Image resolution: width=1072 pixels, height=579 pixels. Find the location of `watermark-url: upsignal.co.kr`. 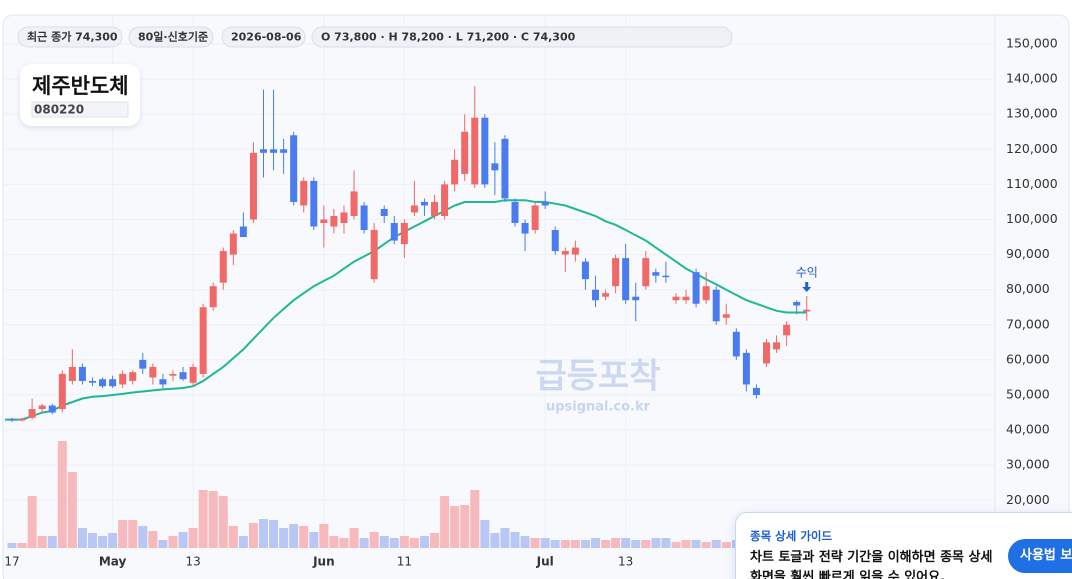

watermark-url: upsignal.co.kr is located at coordinates (598, 407).